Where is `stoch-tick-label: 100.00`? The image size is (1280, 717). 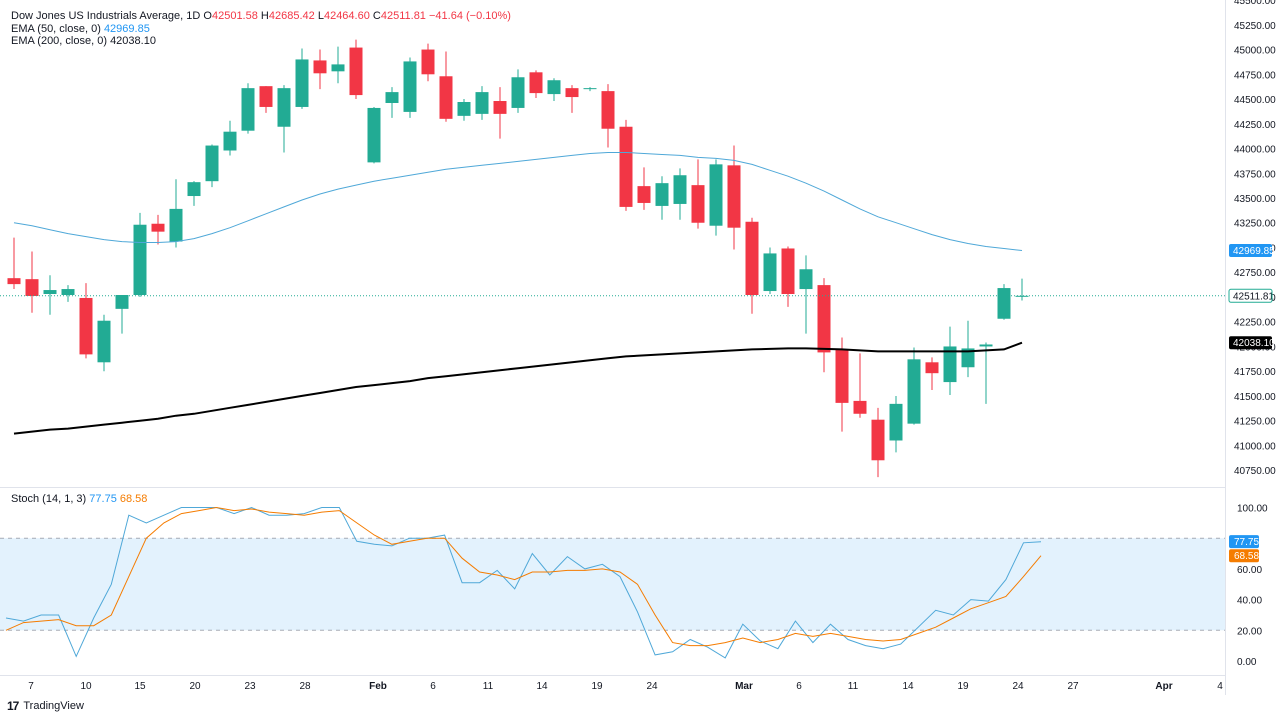 stoch-tick-label: 100.00 is located at coordinates (1252, 509).